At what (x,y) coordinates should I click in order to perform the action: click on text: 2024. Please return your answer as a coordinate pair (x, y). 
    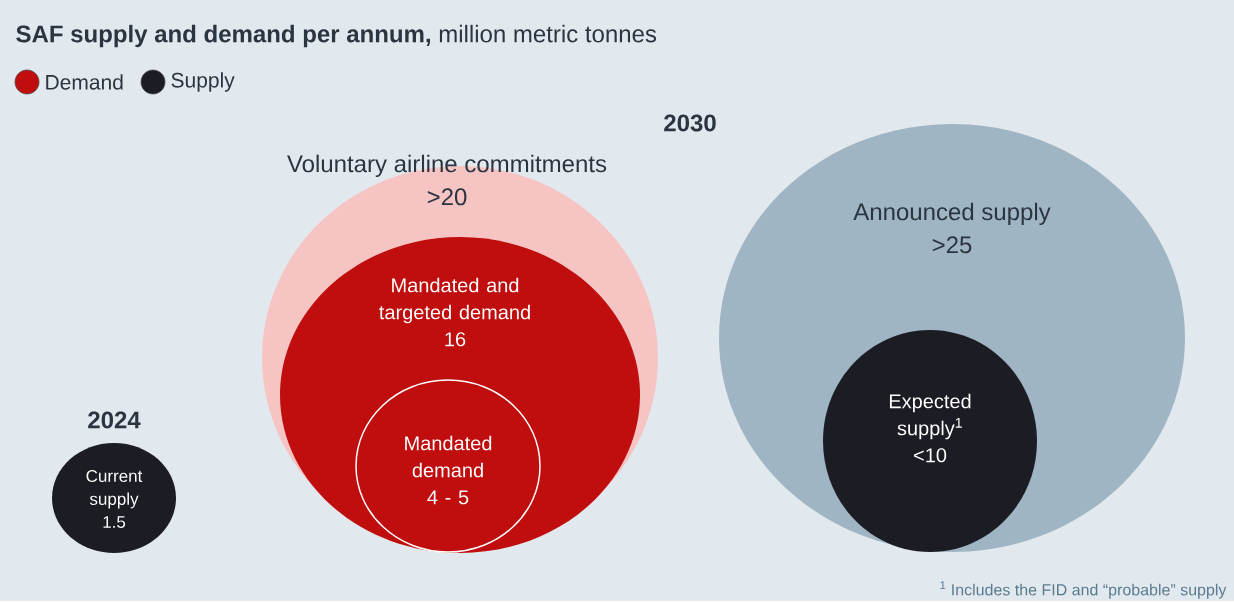
    Looking at the image, I should click on (114, 420).